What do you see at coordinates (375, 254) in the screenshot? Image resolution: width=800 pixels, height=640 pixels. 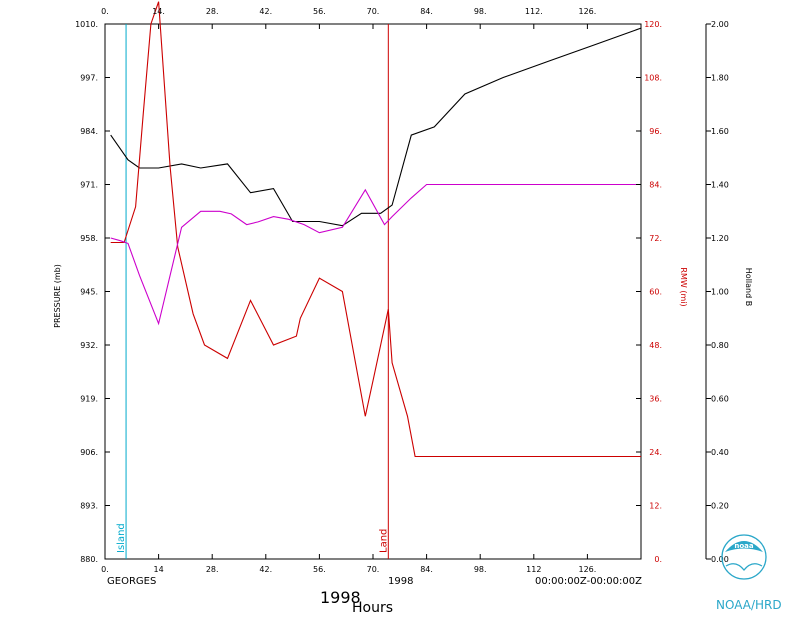 I see `holland_b-series-line` at bounding box center [375, 254].